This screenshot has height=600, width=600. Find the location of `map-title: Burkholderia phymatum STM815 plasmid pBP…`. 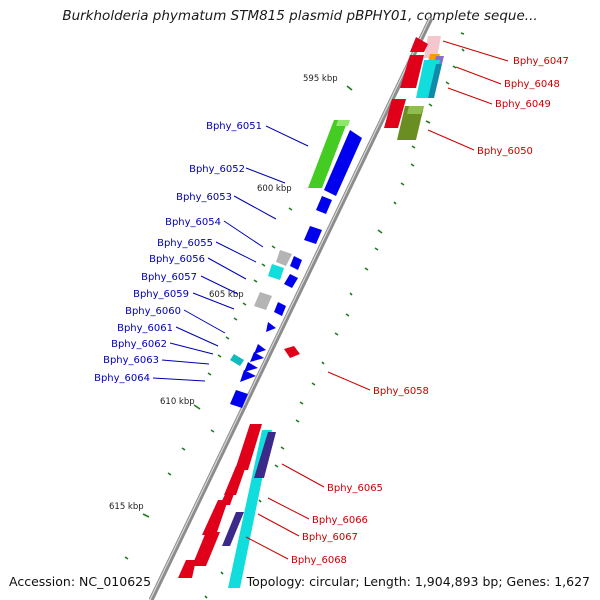

map-title: Burkholderia phymatum STM815 plasmid pBP… is located at coordinates (300, 16).